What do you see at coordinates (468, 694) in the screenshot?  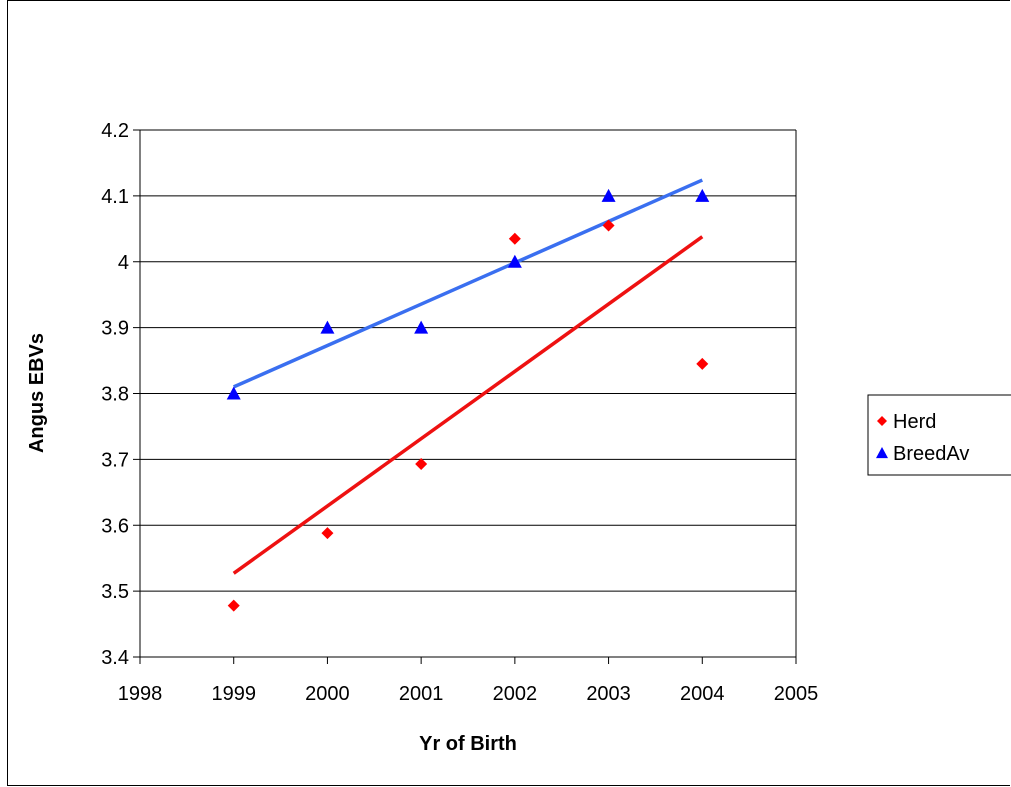 I see `x-tick-labels: 1998 1999 2000 2001 2002 2003 2004 2005` at bounding box center [468, 694].